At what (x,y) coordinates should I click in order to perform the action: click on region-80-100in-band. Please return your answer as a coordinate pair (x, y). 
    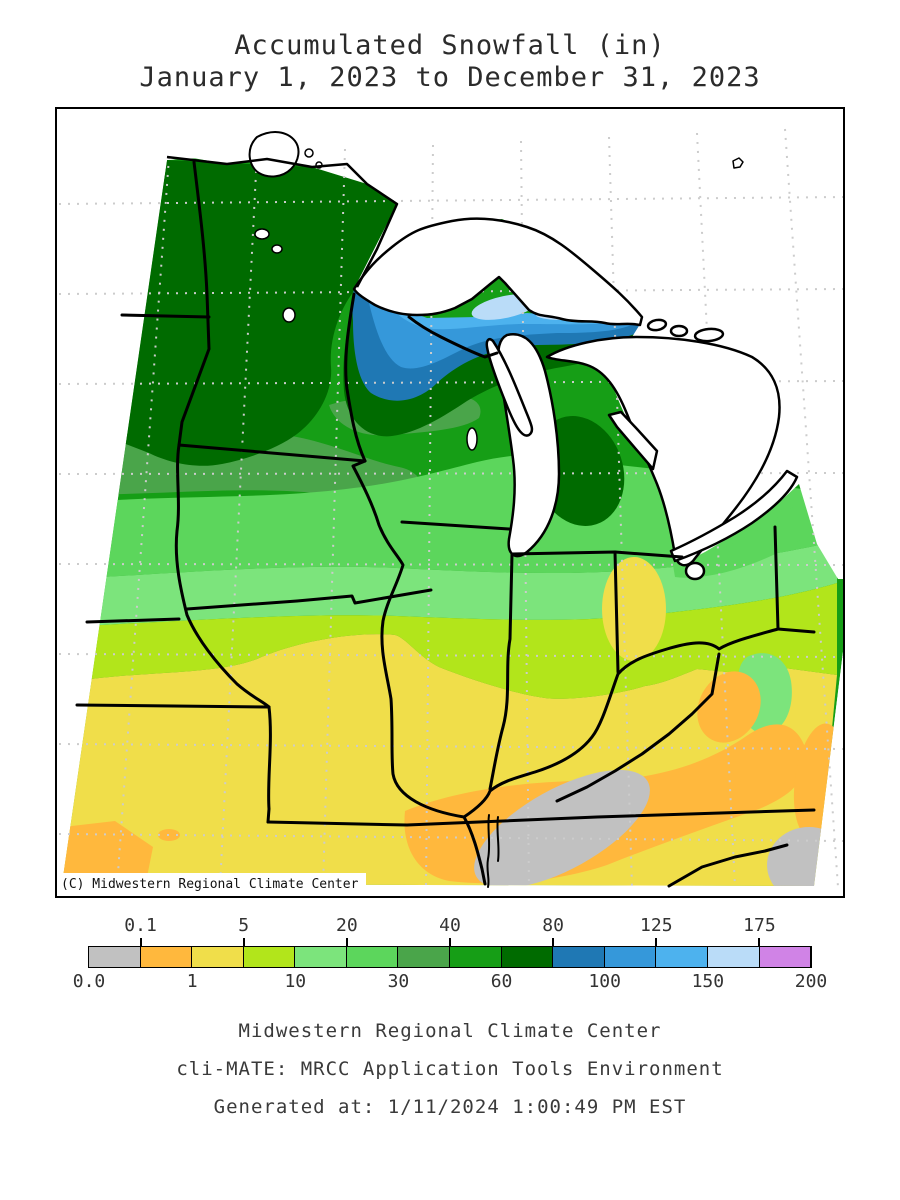
    Looking at the image, I should click on (497, 345).